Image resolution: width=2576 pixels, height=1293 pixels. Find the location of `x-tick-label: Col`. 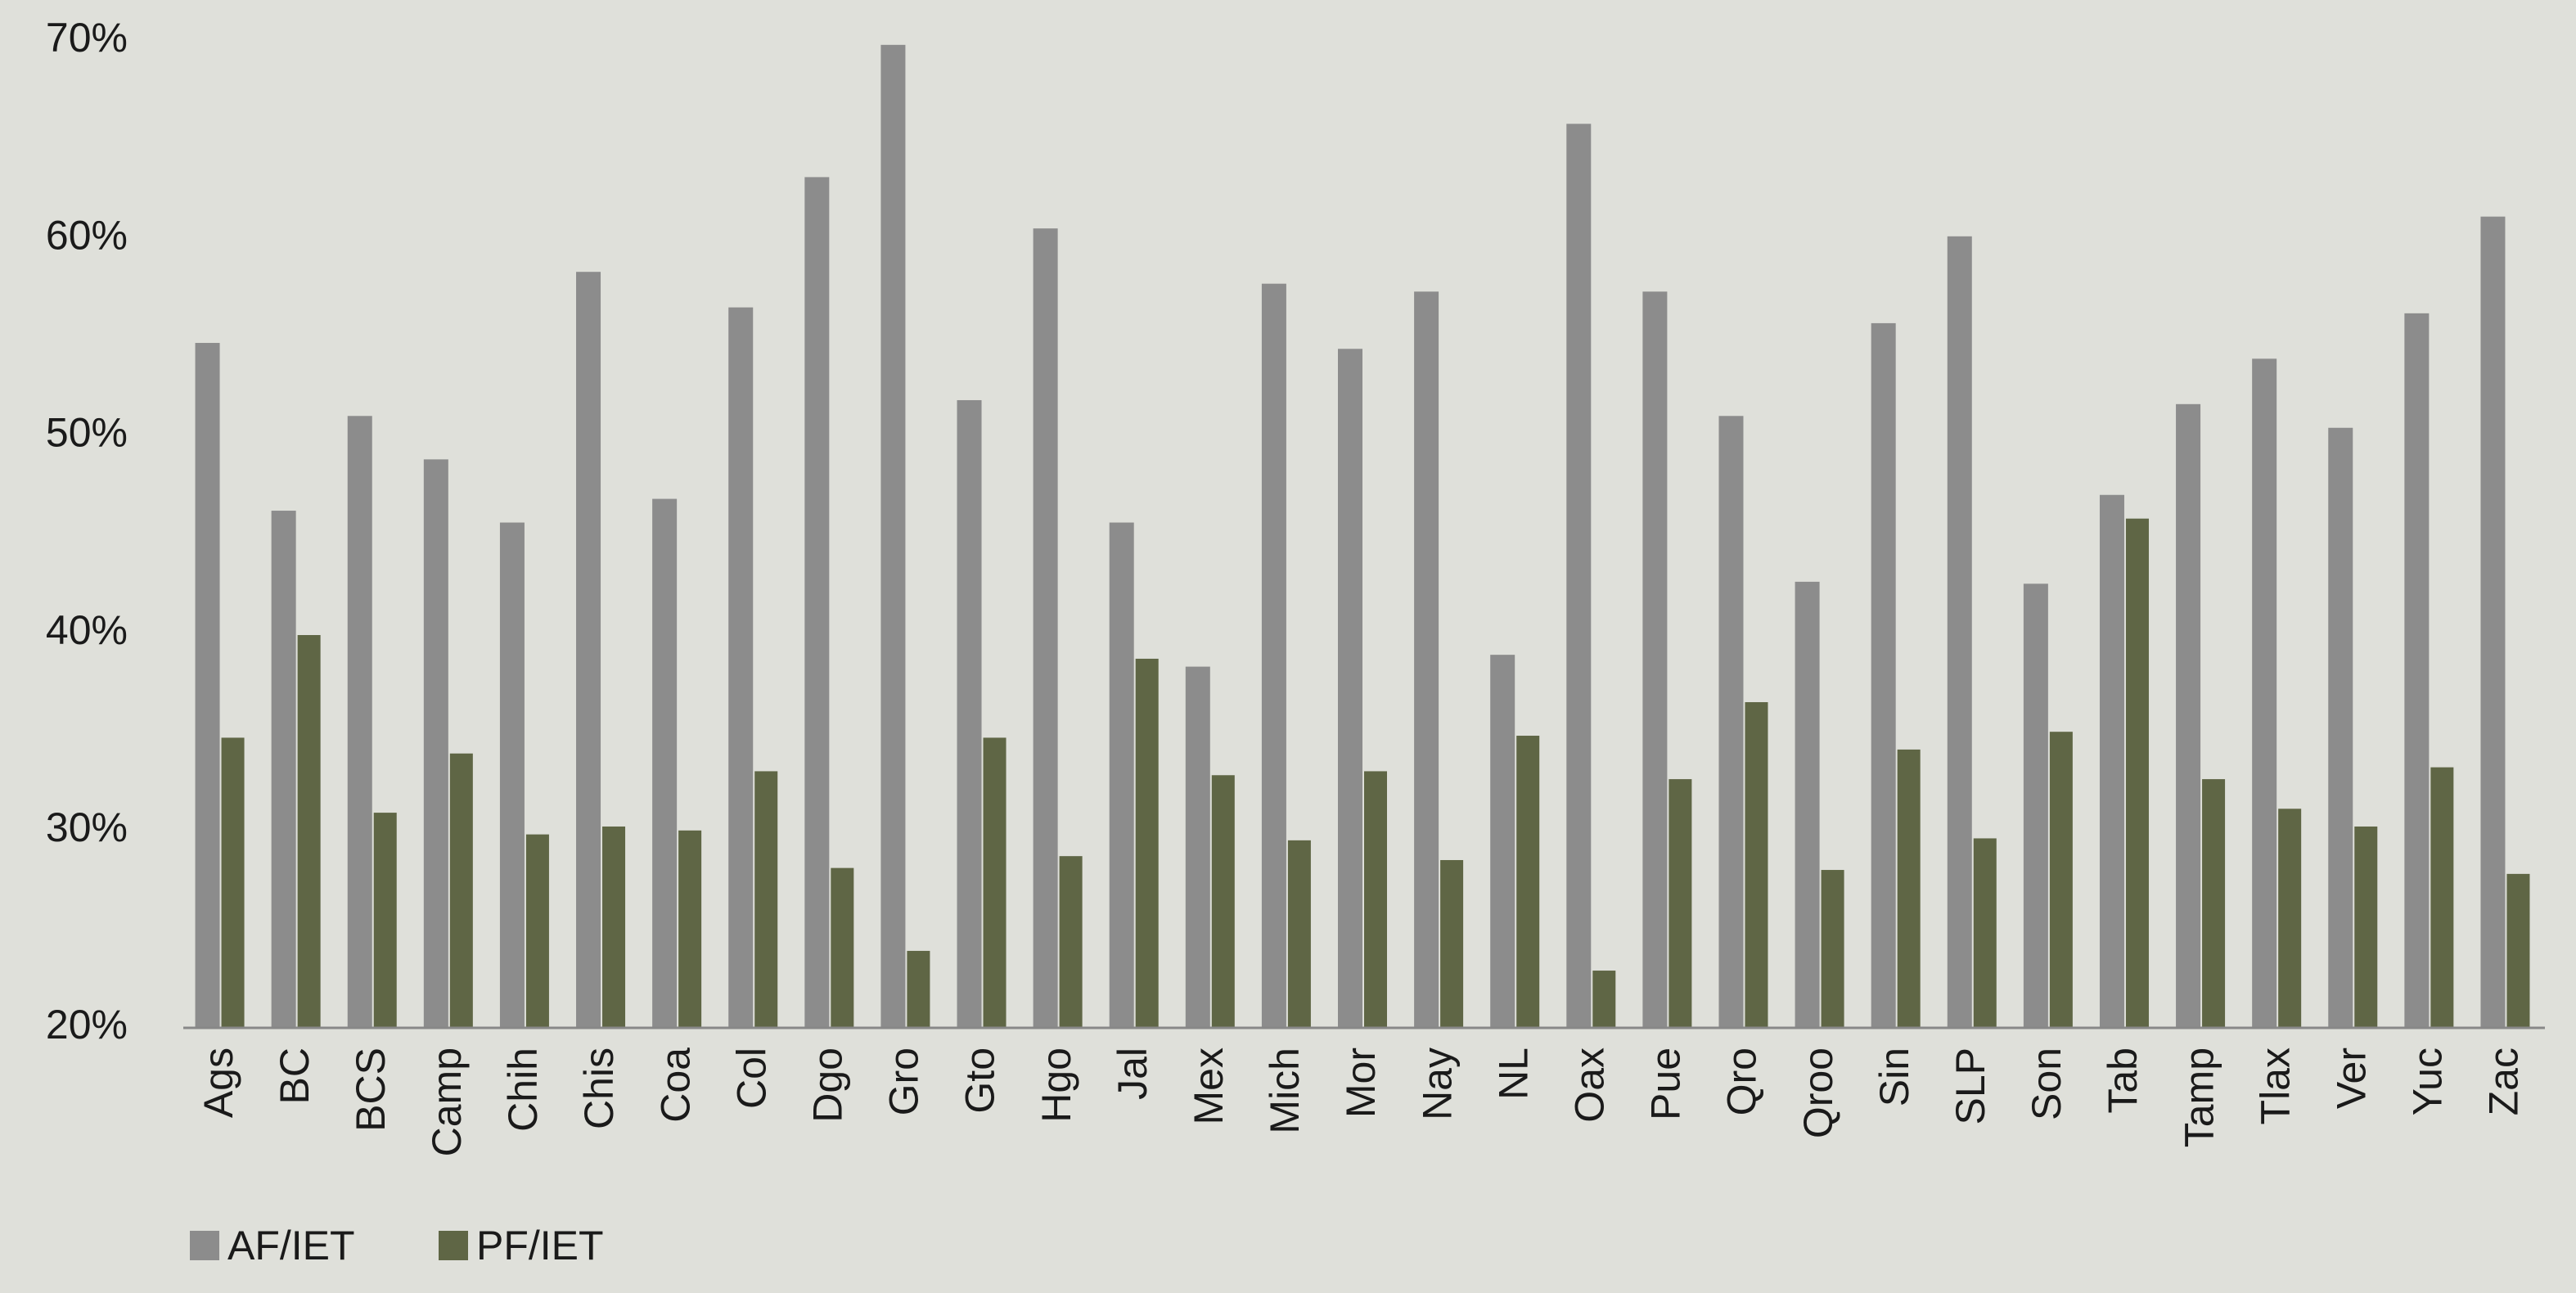

x-tick-label: Col is located at coordinates (751, 1078).